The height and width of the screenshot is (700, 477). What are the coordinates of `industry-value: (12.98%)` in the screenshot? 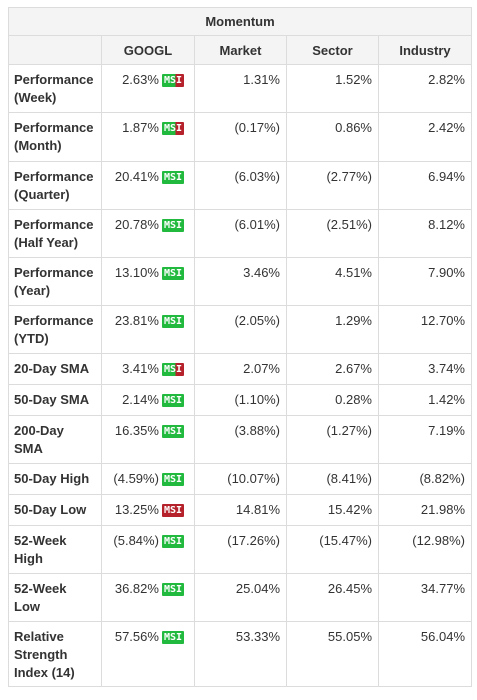 It's located at (425, 549).